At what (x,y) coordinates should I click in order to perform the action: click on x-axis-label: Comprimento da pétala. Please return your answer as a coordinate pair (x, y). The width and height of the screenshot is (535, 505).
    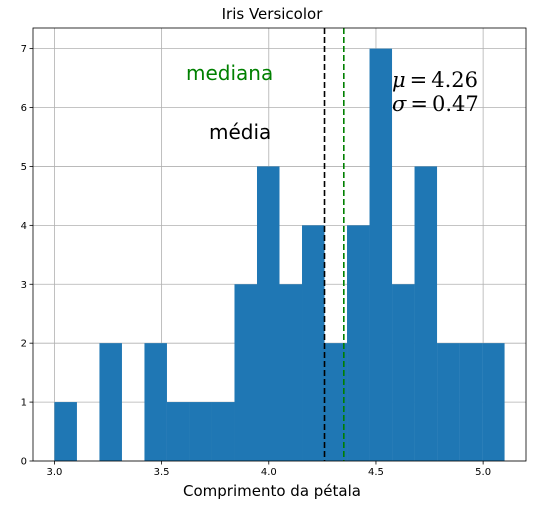
    Looking at the image, I should click on (272, 491).